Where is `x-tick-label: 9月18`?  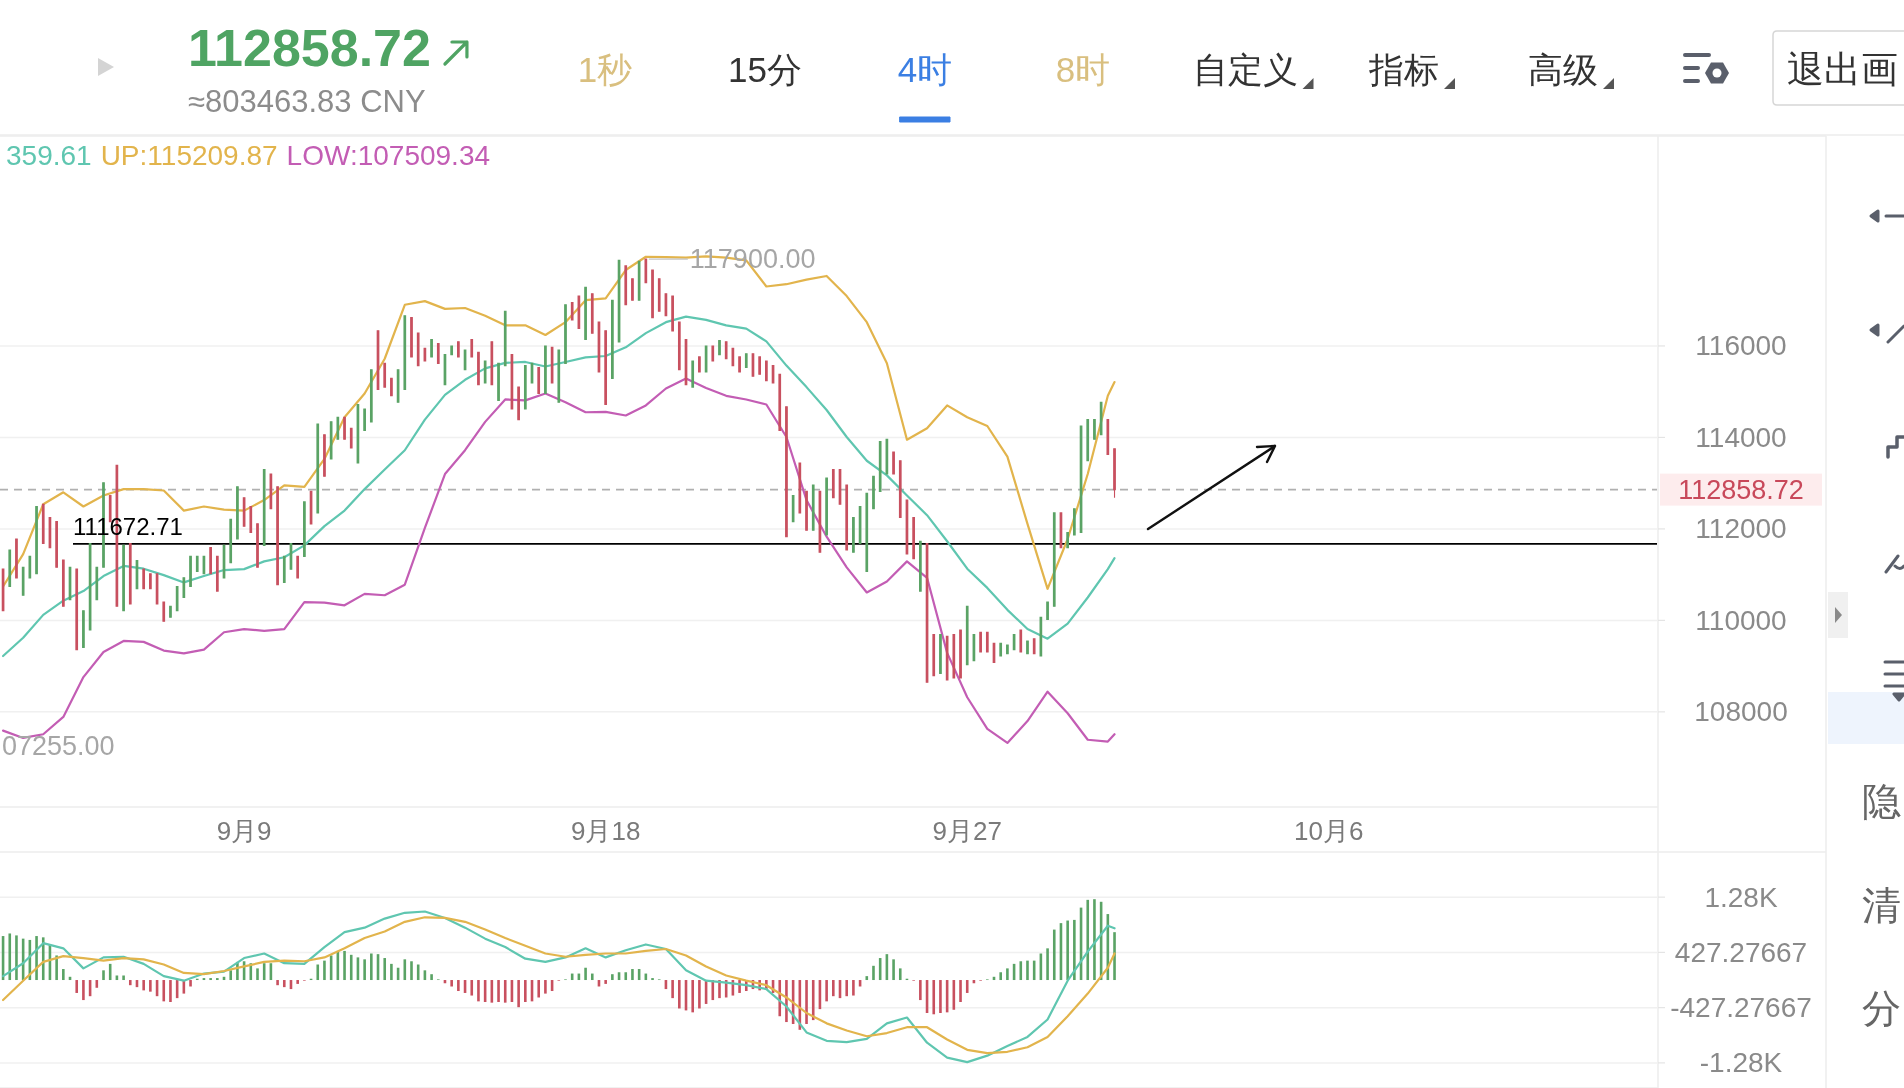
x-tick-label: 9月18 is located at coordinates (605, 831).